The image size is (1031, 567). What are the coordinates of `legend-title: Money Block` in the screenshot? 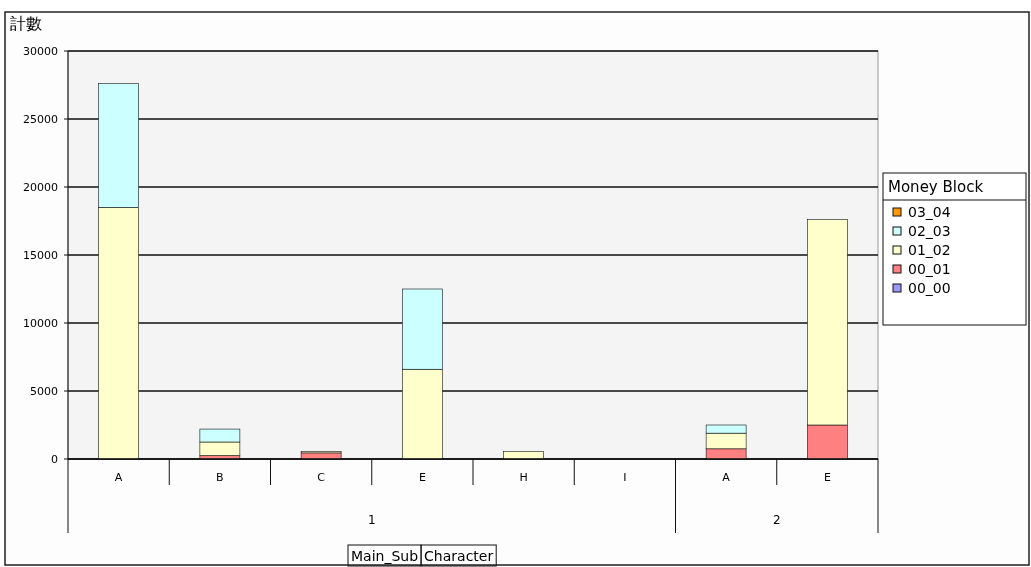 It's located at (936, 187).